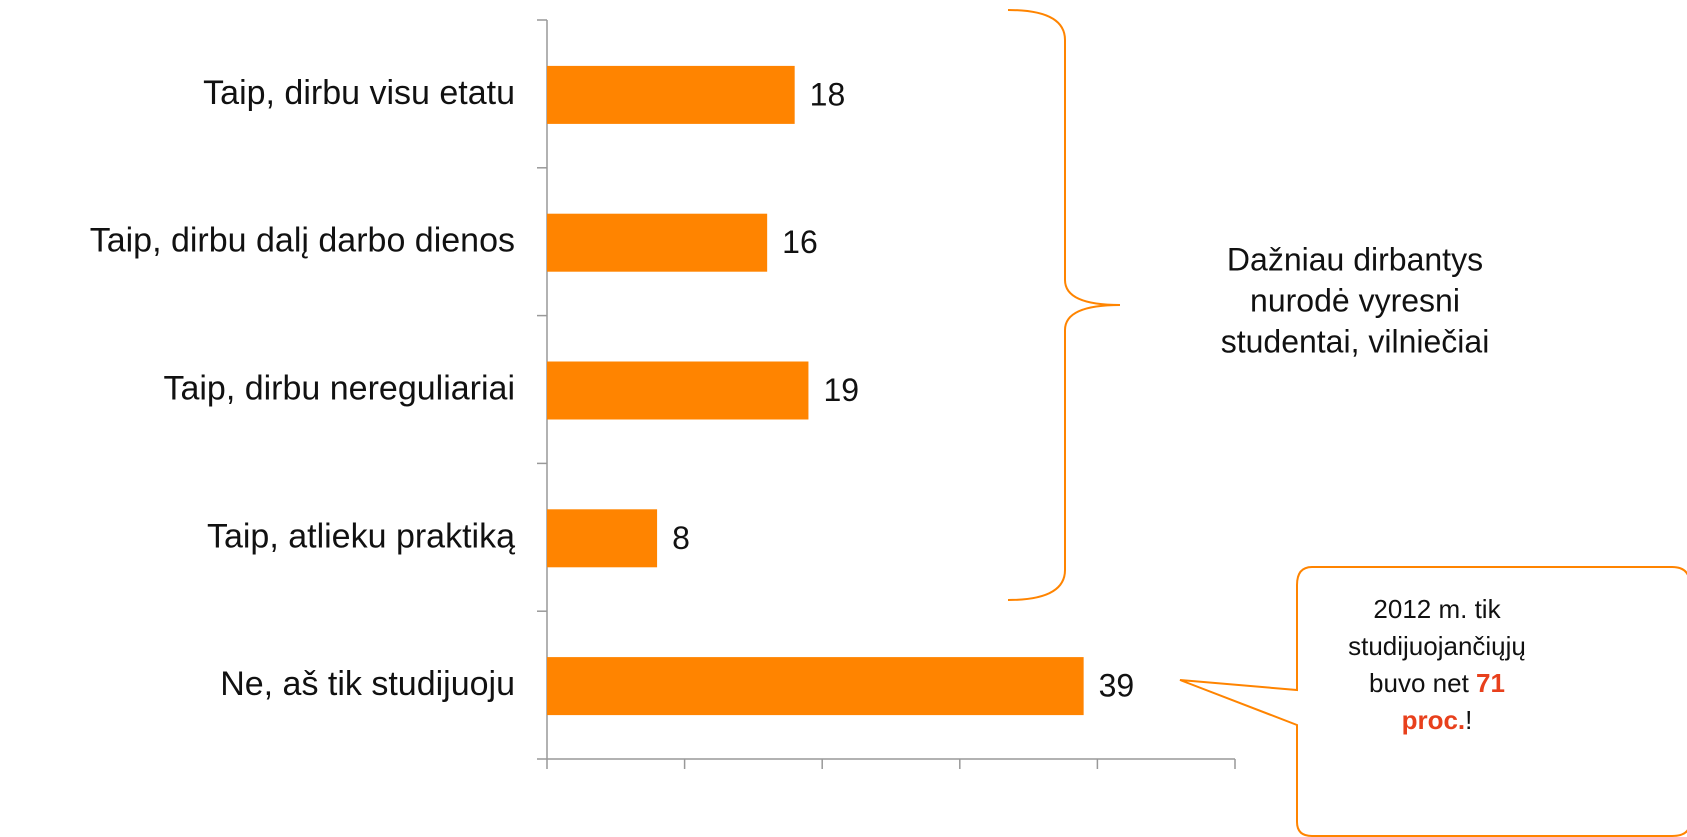 The width and height of the screenshot is (1687, 837). What do you see at coordinates (800, 242) in the screenshot?
I see `value-label: 16` at bounding box center [800, 242].